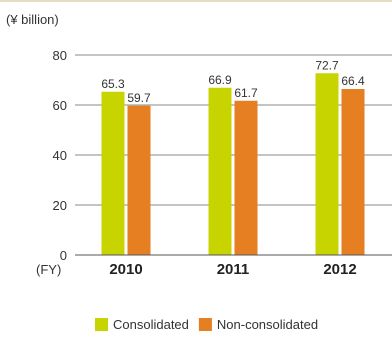  I want to click on y-tick-label: 40, so click(60, 155).